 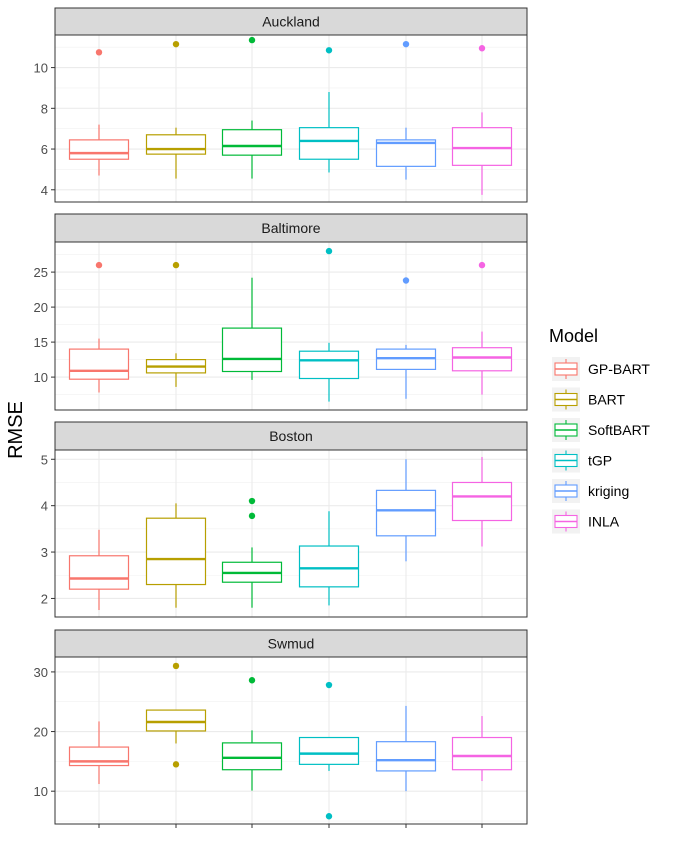 What do you see at coordinates (41, 272) in the screenshot?
I see `y-tick-label: 25` at bounding box center [41, 272].